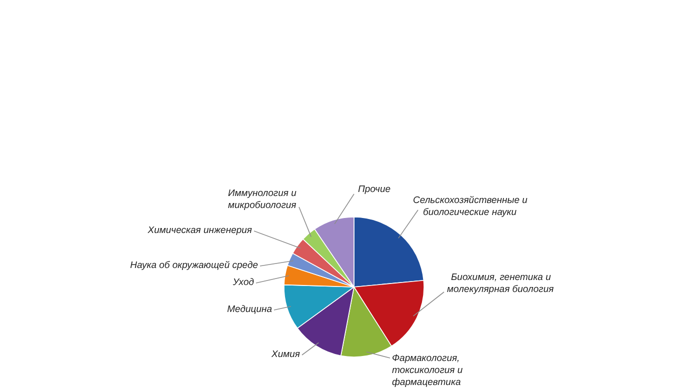 The width and height of the screenshot is (684, 390). What do you see at coordinates (374, 189) in the screenshot?
I see `slice-label: Прочие` at bounding box center [374, 189].